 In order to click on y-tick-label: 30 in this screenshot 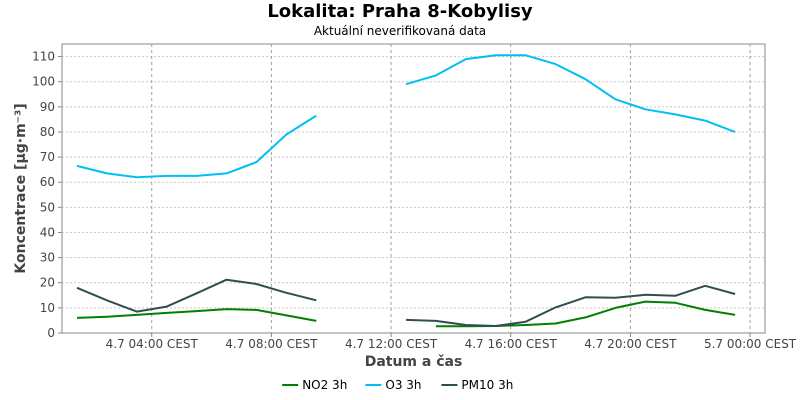, I will do `click(47, 258)`.